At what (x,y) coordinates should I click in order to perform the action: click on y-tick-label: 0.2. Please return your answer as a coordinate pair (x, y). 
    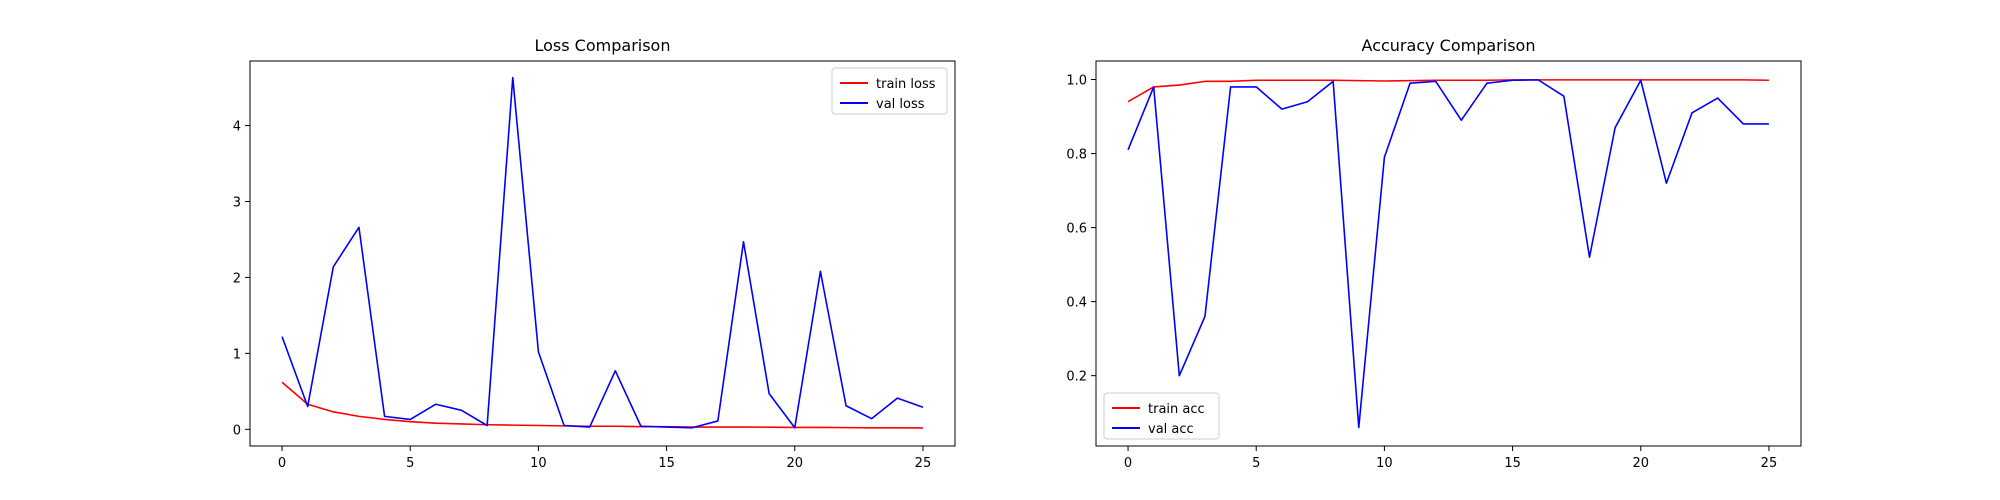
    Looking at the image, I should click on (1076, 377).